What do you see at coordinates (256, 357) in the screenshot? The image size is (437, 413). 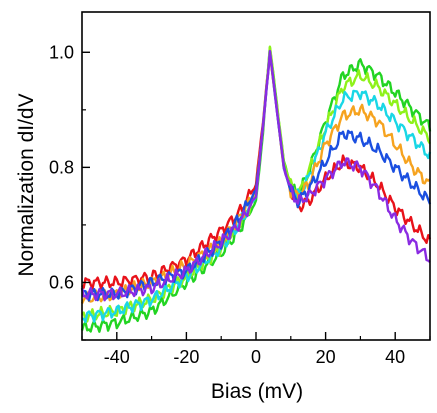 I see `x-tick-label: 0` at bounding box center [256, 357].